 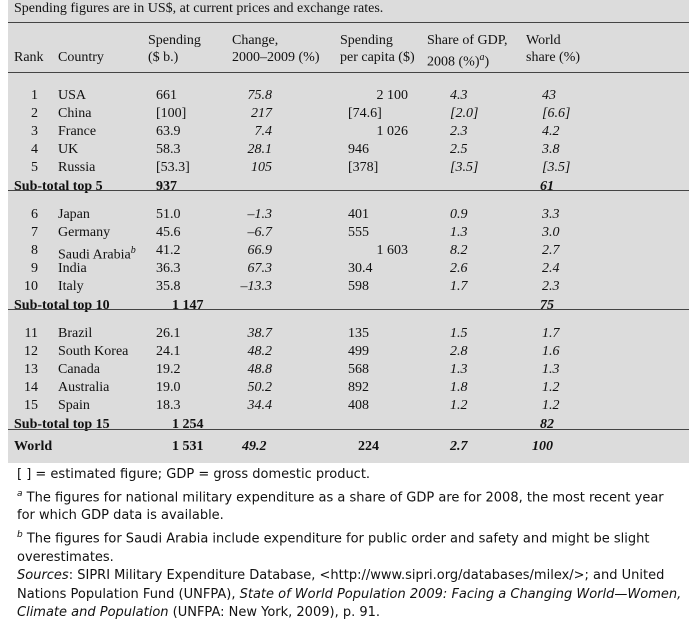 I want to click on rank-cell: 8, so click(x=34, y=250).